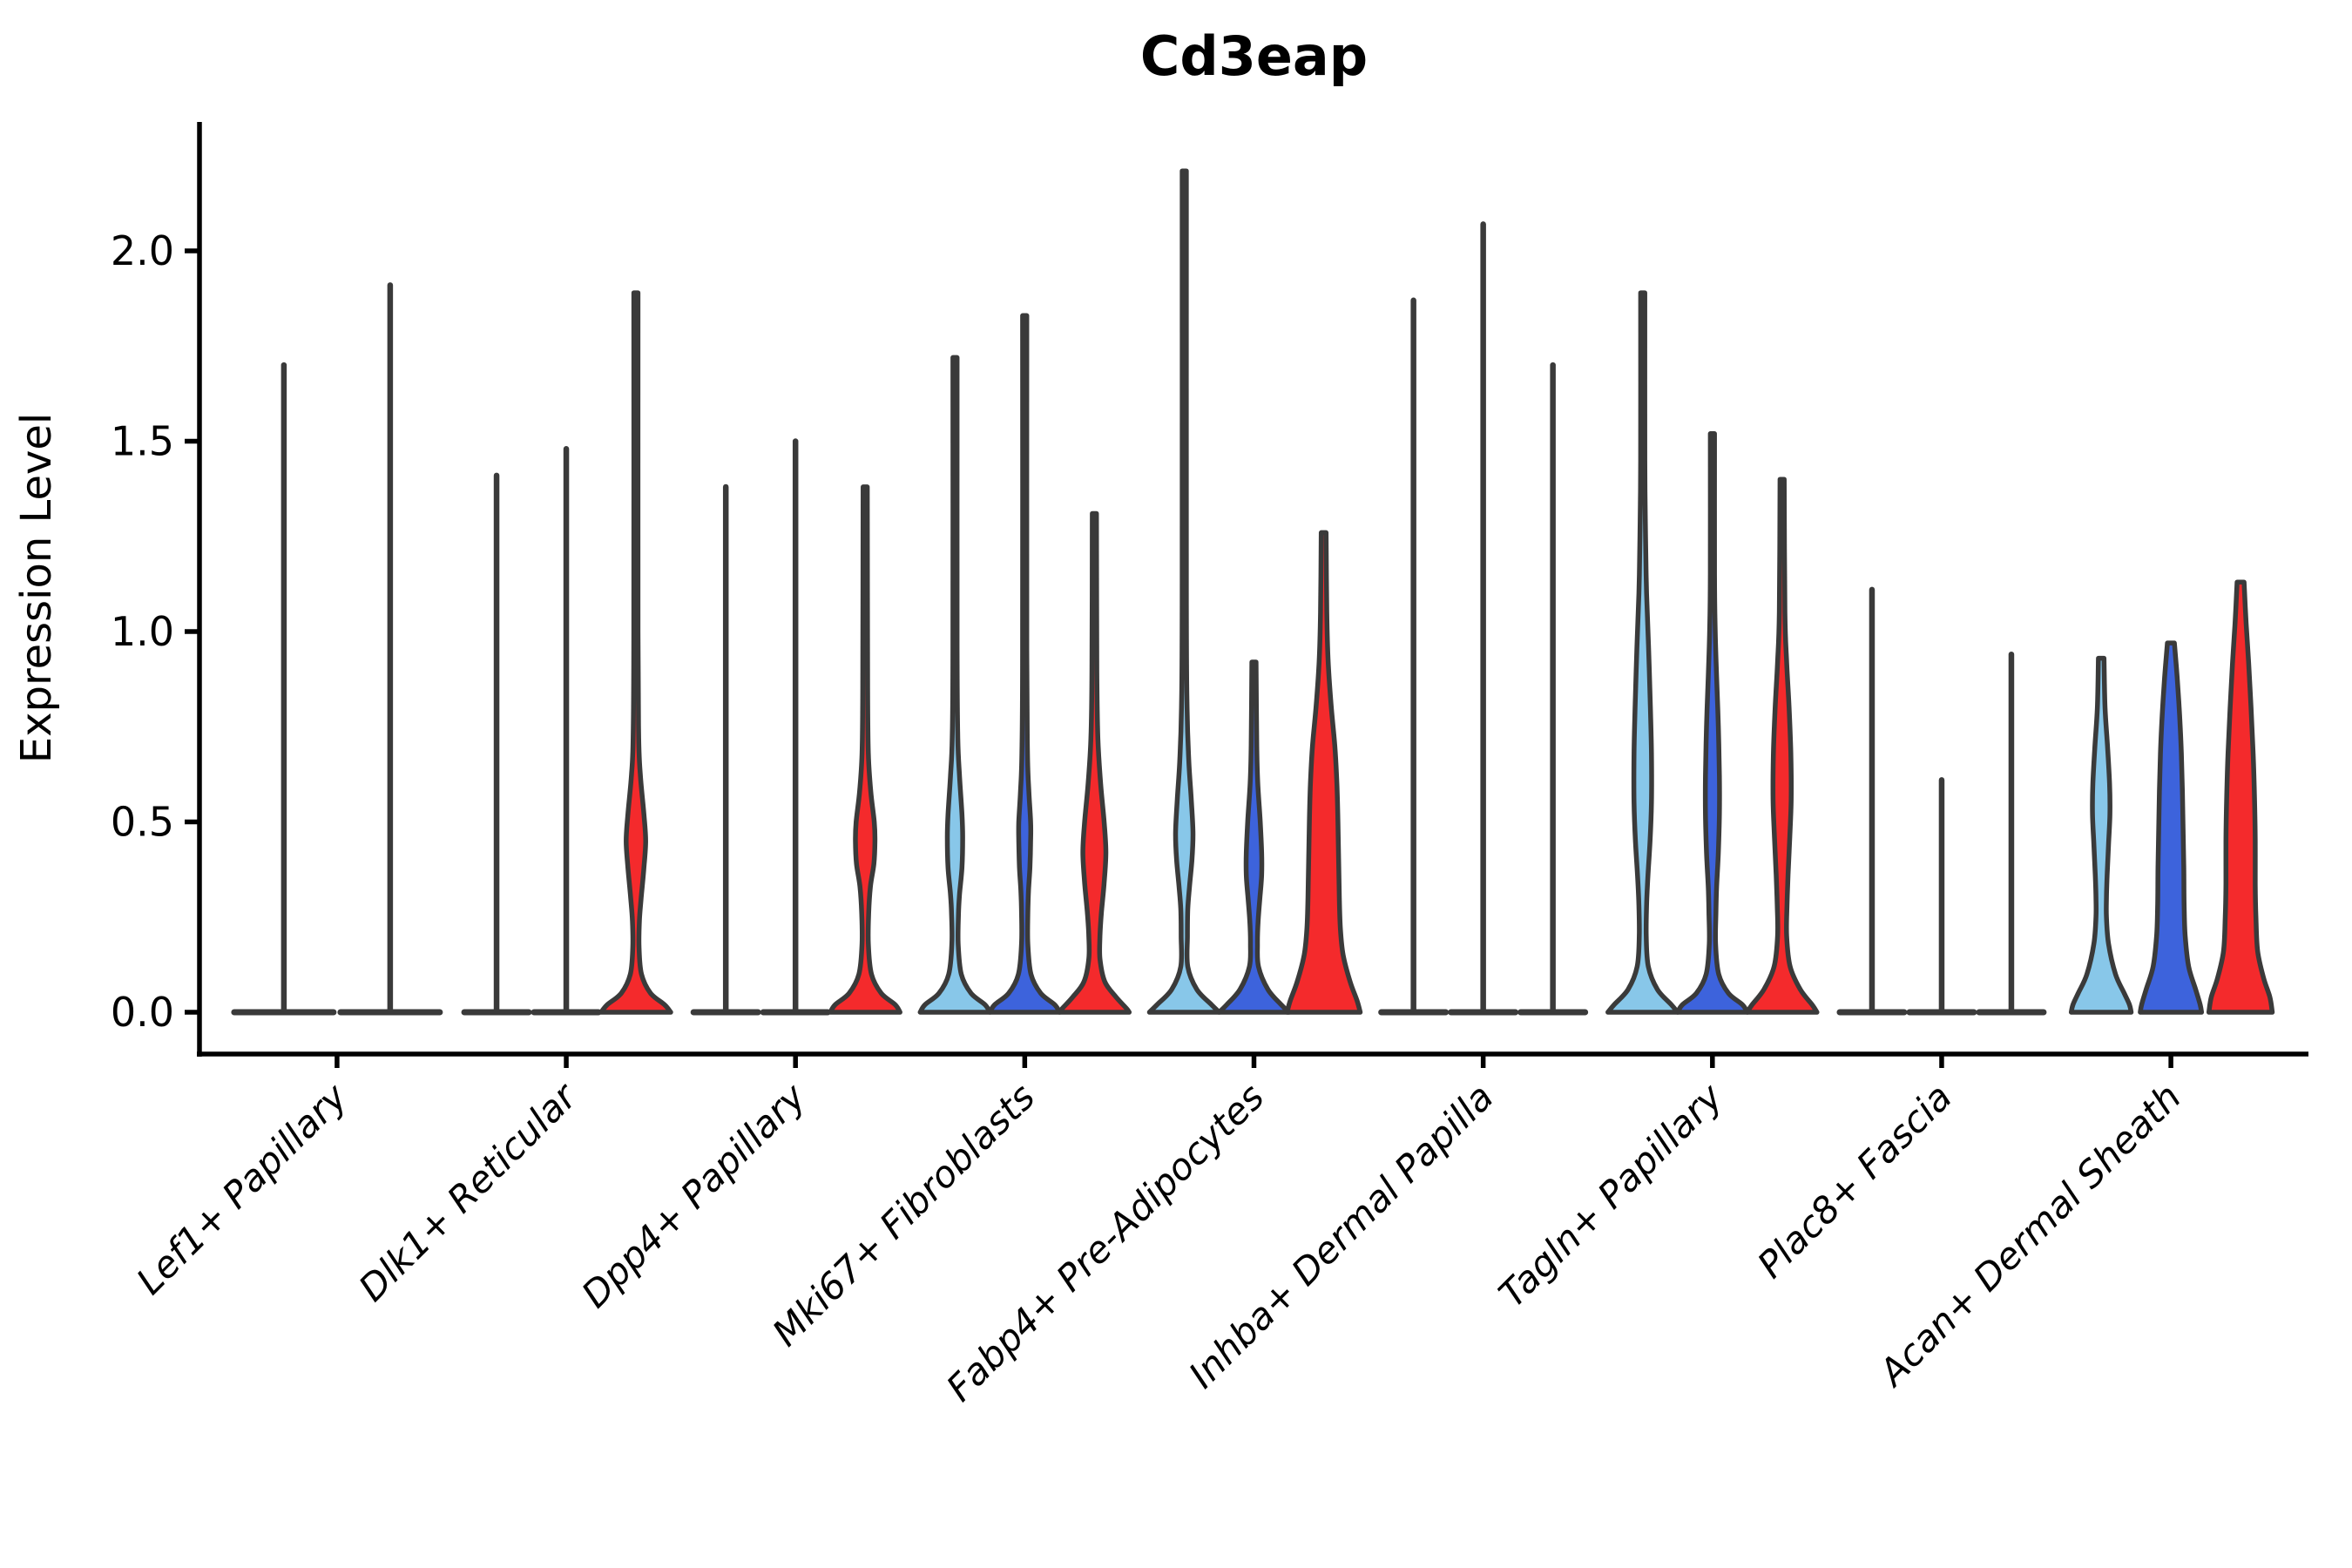 Image resolution: width=2352 pixels, height=1568 pixels. Describe the element at coordinates (2171, 827) in the screenshot. I see `violin-dark_blue` at that location.